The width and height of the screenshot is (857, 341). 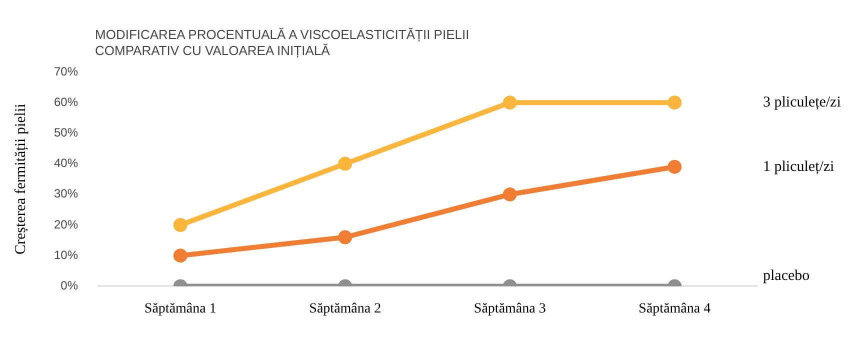 What do you see at coordinates (802, 102) in the screenshot?
I see `text: 3 pliculețe/zi` at bounding box center [802, 102].